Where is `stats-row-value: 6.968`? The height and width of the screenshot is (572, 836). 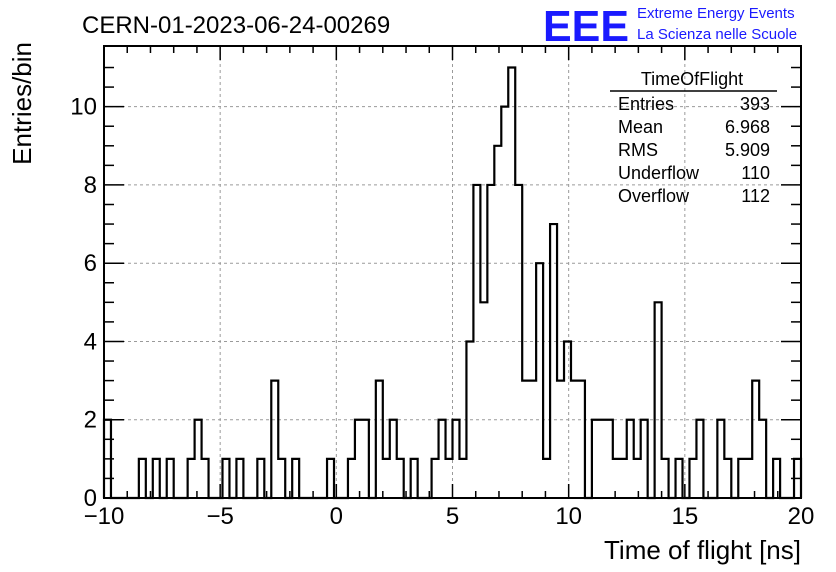
stats-row-value: 6.968 is located at coordinates (747, 127).